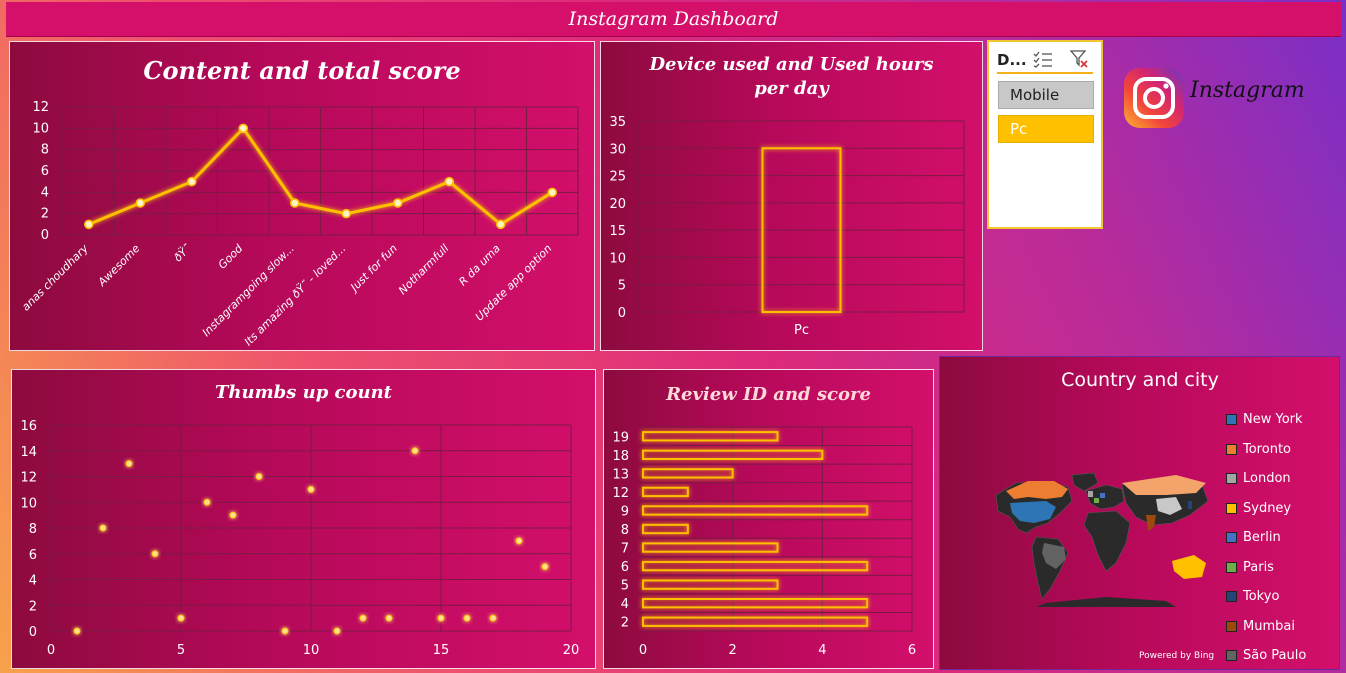  I want to click on legend-item: Mumbai, so click(1260, 626).